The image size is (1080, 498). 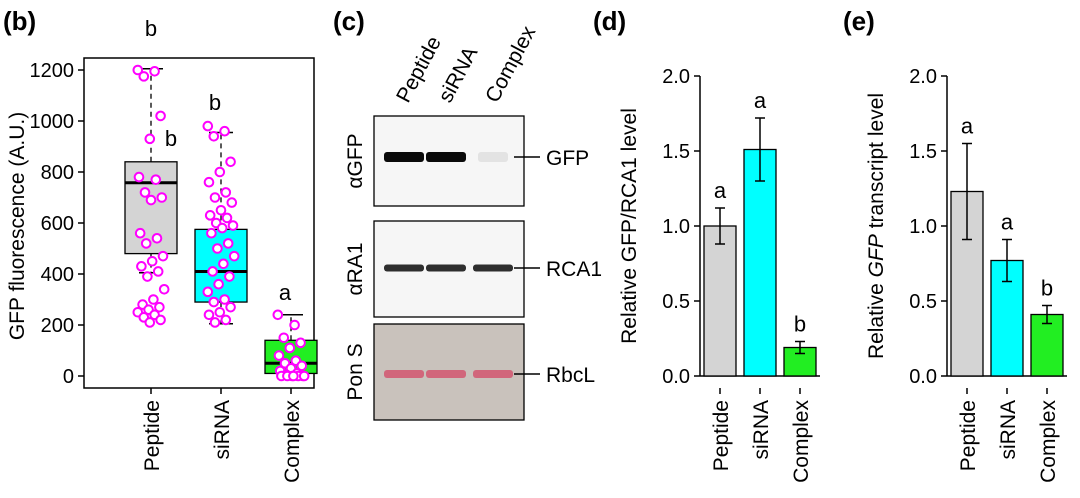 What do you see at coordinates (720, 301) in the screenshot?
I see `bar-peptide` at bounding box center [720, 301].